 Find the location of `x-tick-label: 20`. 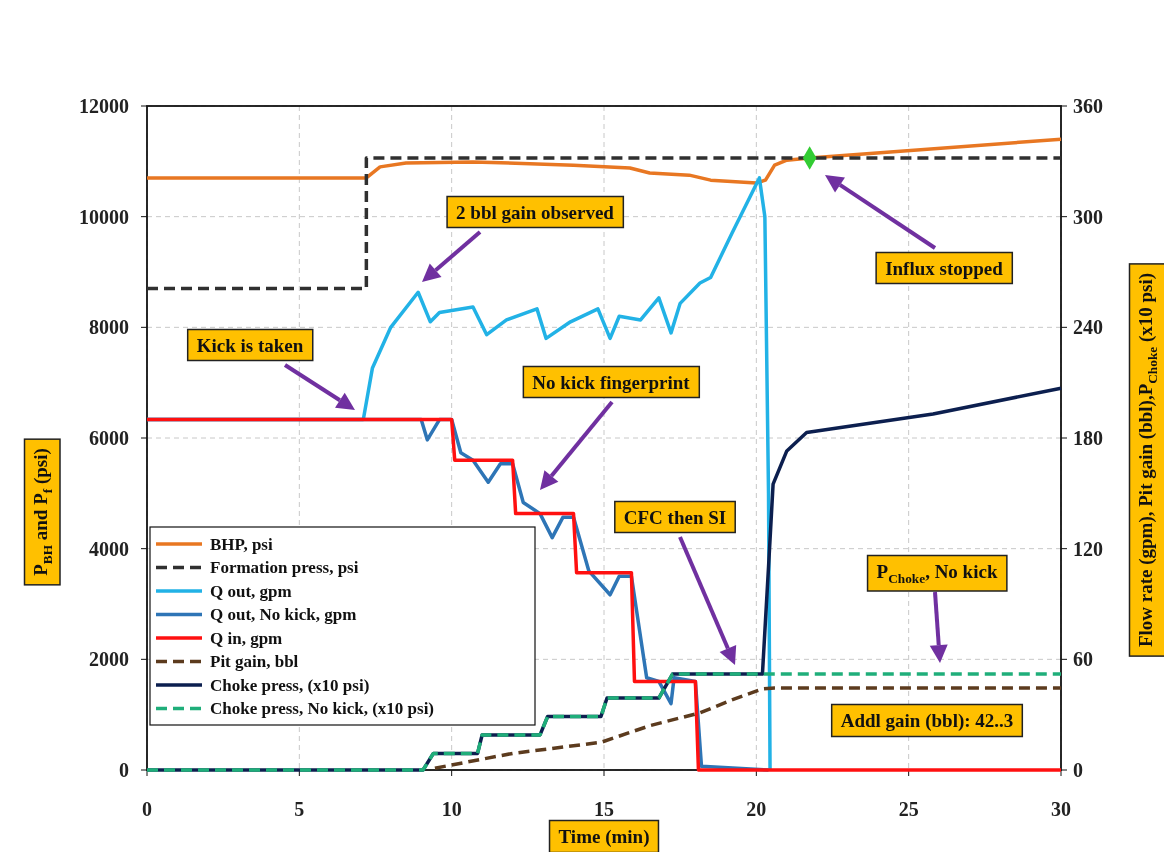

x-tick-label: 20 is located at coordinates (756, 809).